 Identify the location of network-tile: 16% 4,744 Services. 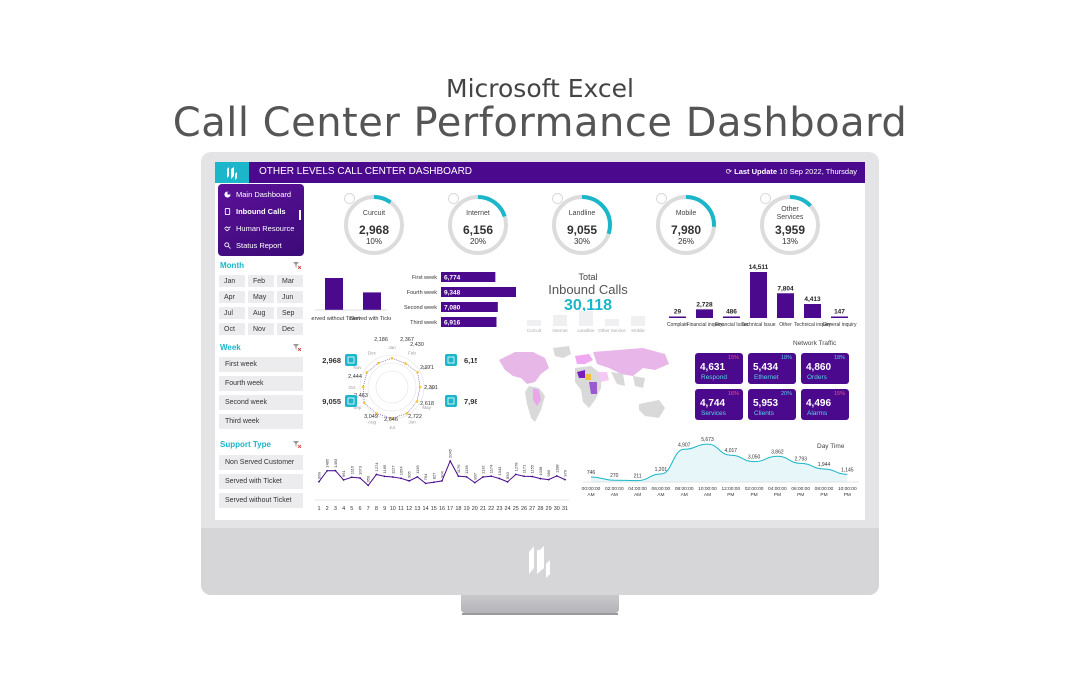
(719, 404).